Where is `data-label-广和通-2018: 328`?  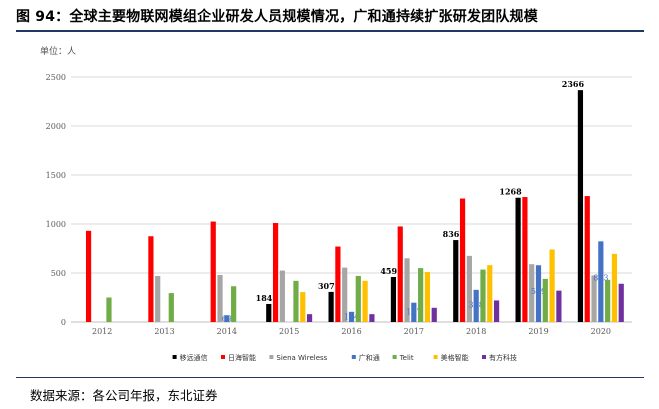
data-label-广和通-2018: 328 is located at coordinates (476, 304).